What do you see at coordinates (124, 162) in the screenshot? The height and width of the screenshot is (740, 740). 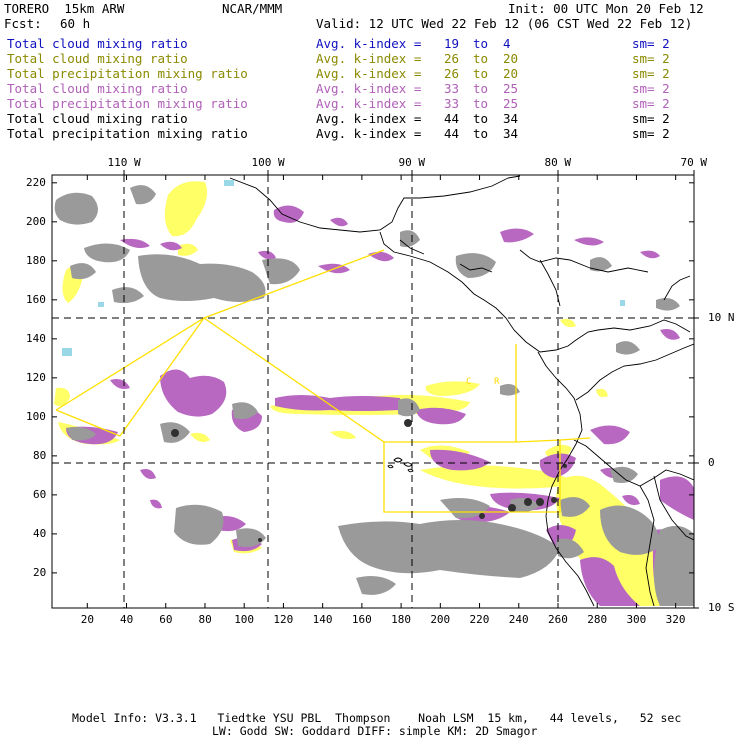 I see `longitude-label: 110 W` at bounding box center [124, 162].